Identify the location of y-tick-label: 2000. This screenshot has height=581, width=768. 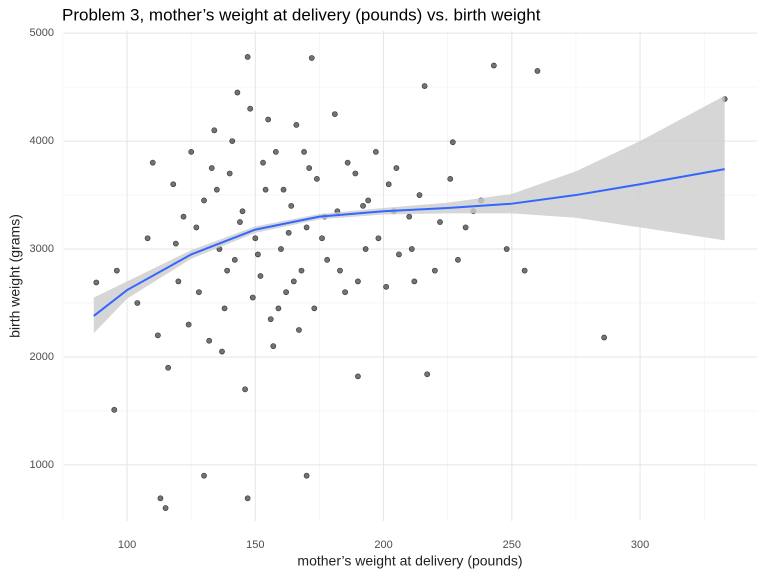
(42, 357).